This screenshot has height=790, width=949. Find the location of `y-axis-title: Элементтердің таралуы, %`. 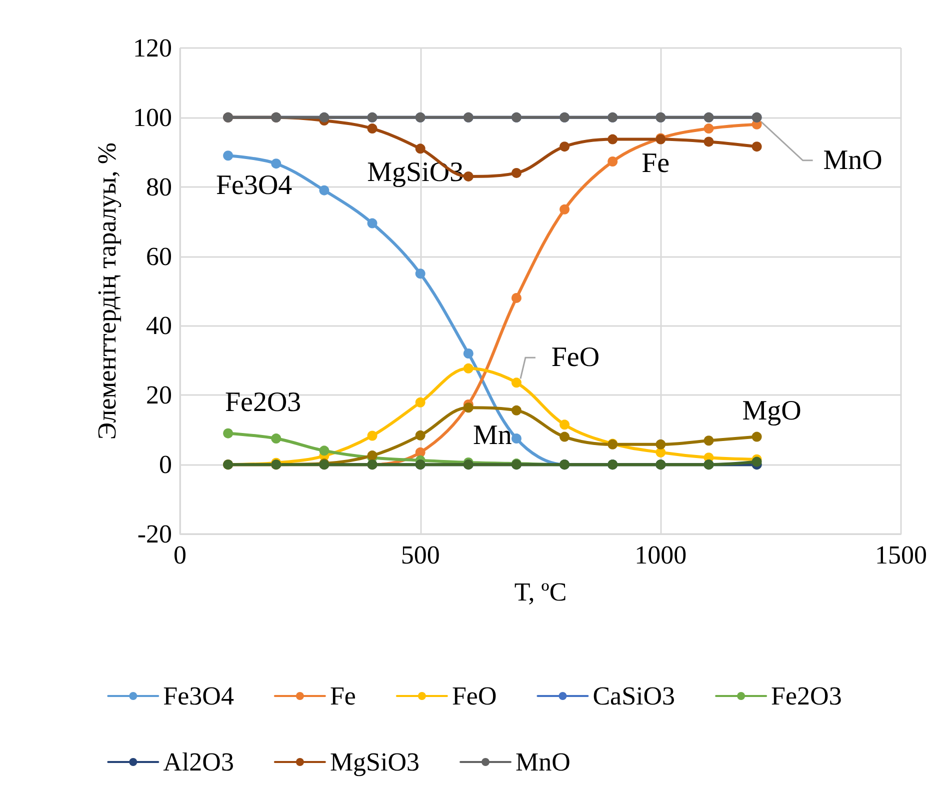

y-axis-title: Элементтердің таралуы, % is located at coordinates (107, 291).